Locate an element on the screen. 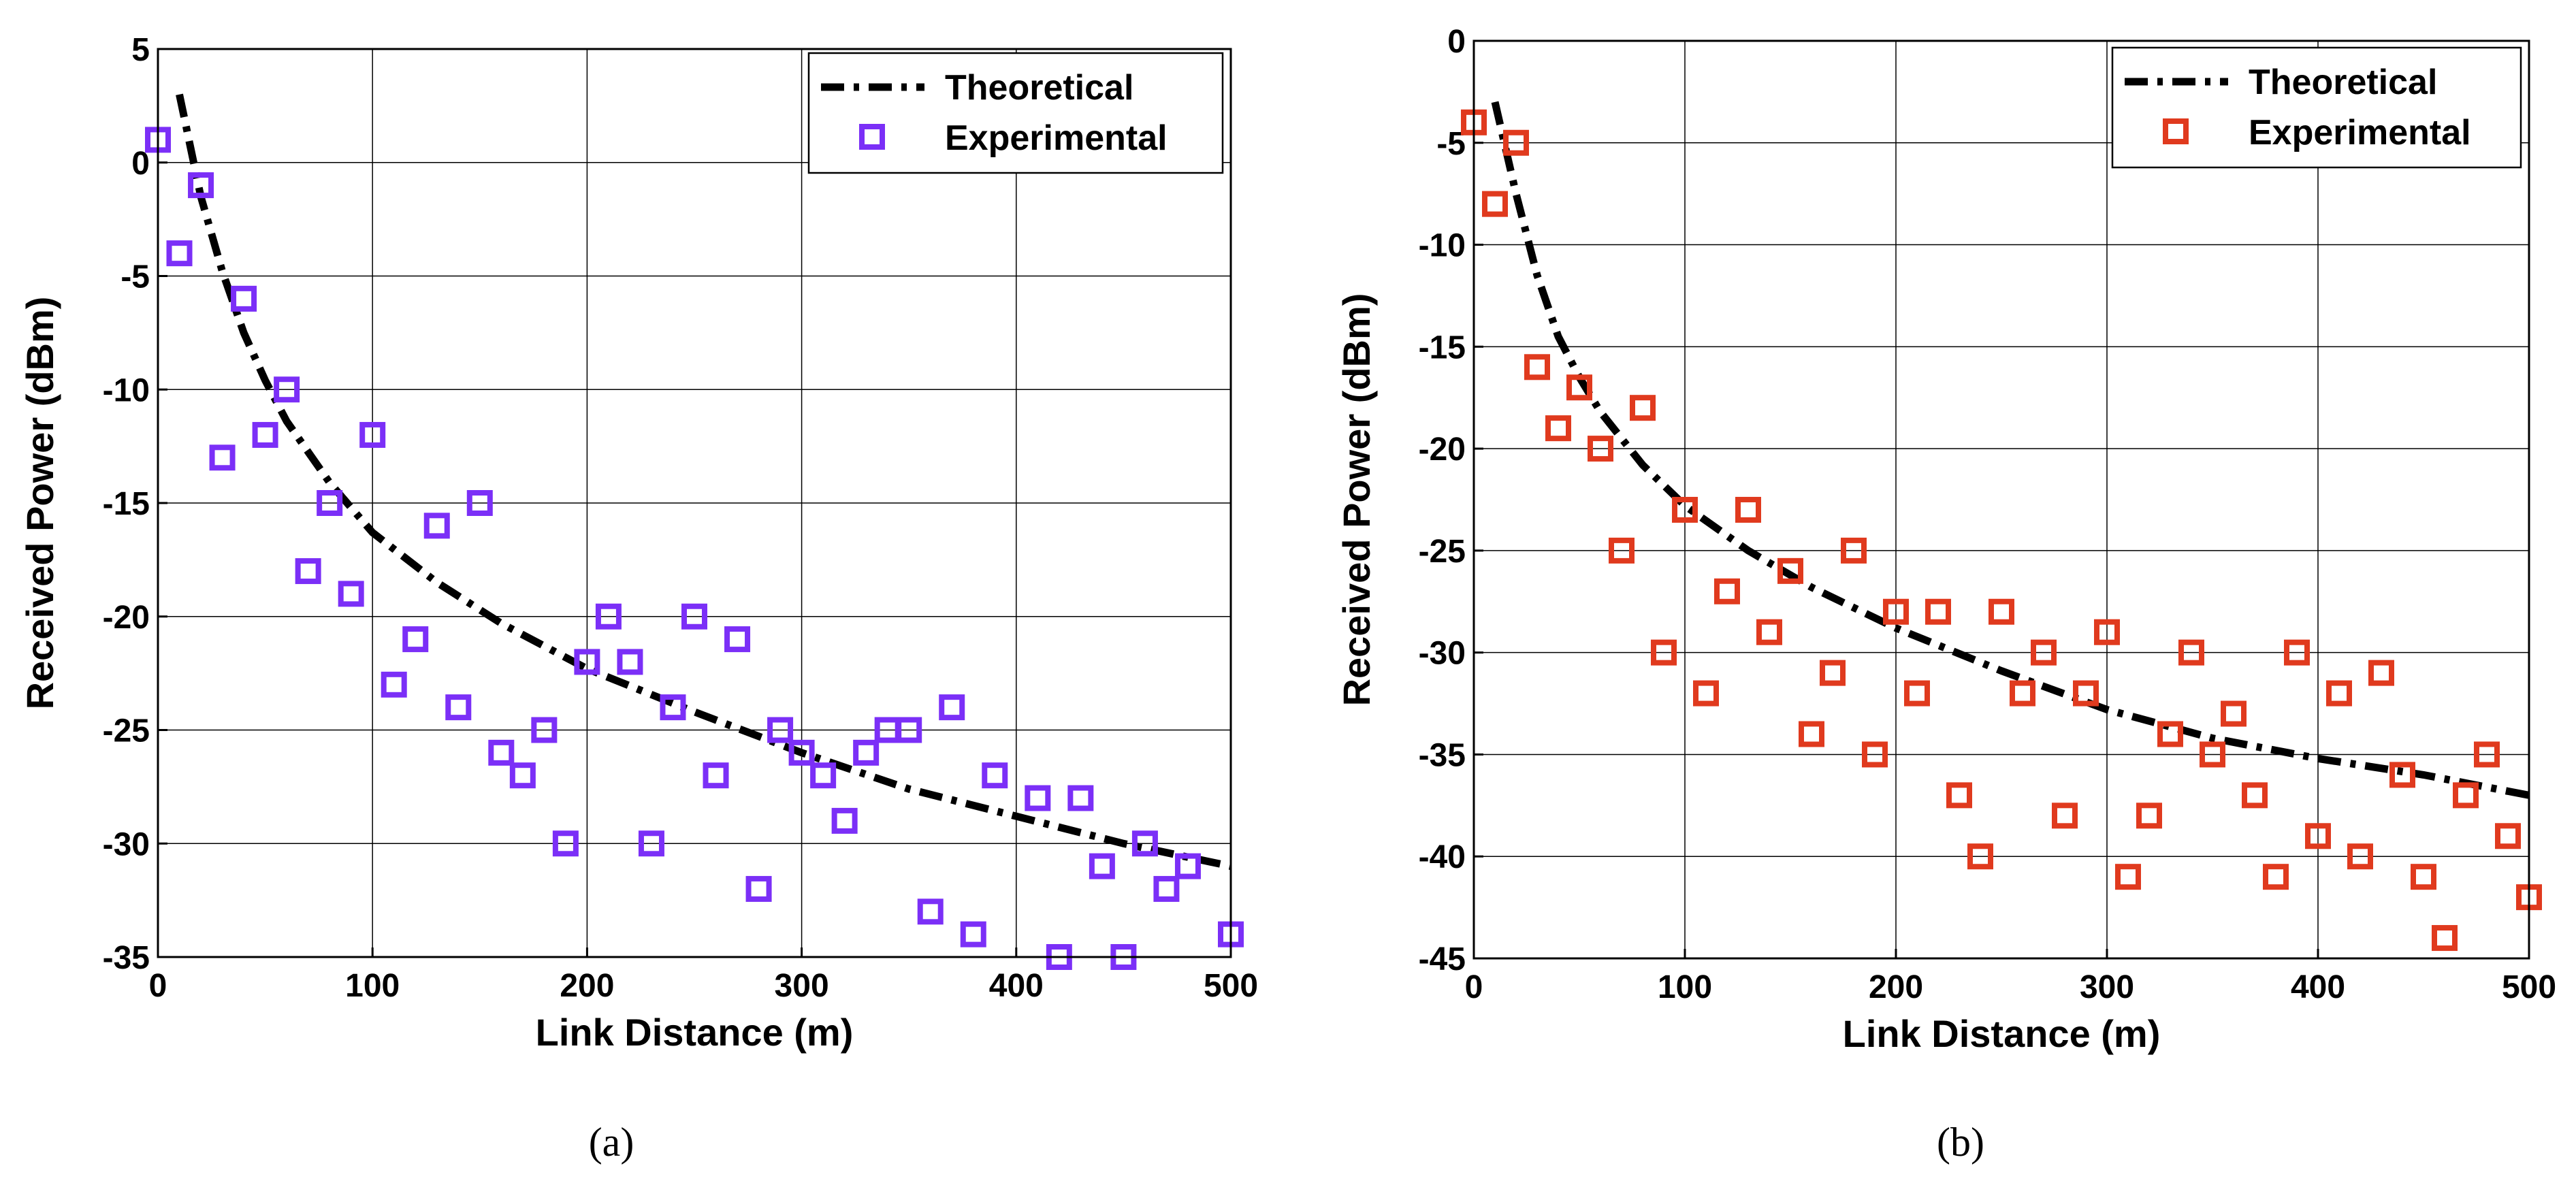 This screenshot has height=1183, width=2576. y-tick-label: -30 is located at coordinates (1443, 654).